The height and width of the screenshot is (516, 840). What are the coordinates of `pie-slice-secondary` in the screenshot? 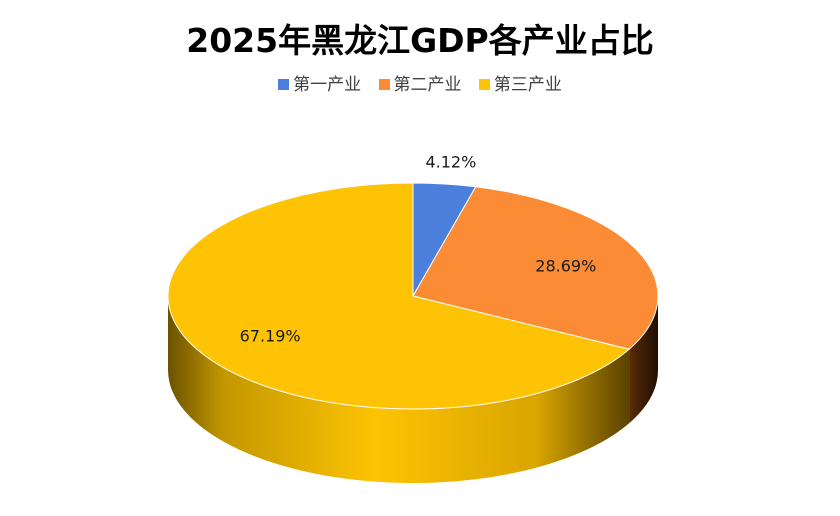 It's located at (535, 268).